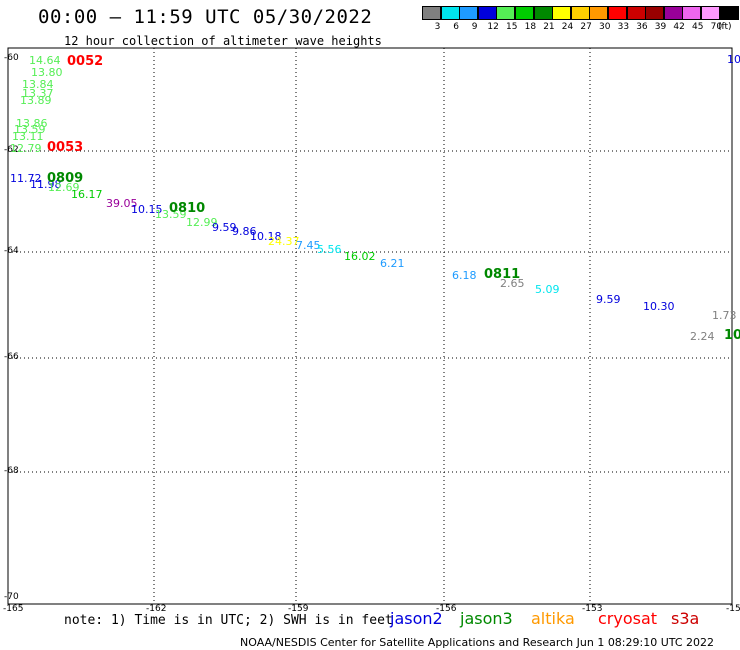  What do you see at coordinates (122, 203) in the screenshot?
I see `wave-height-value: 39.05` at bounding box center [122, 203].